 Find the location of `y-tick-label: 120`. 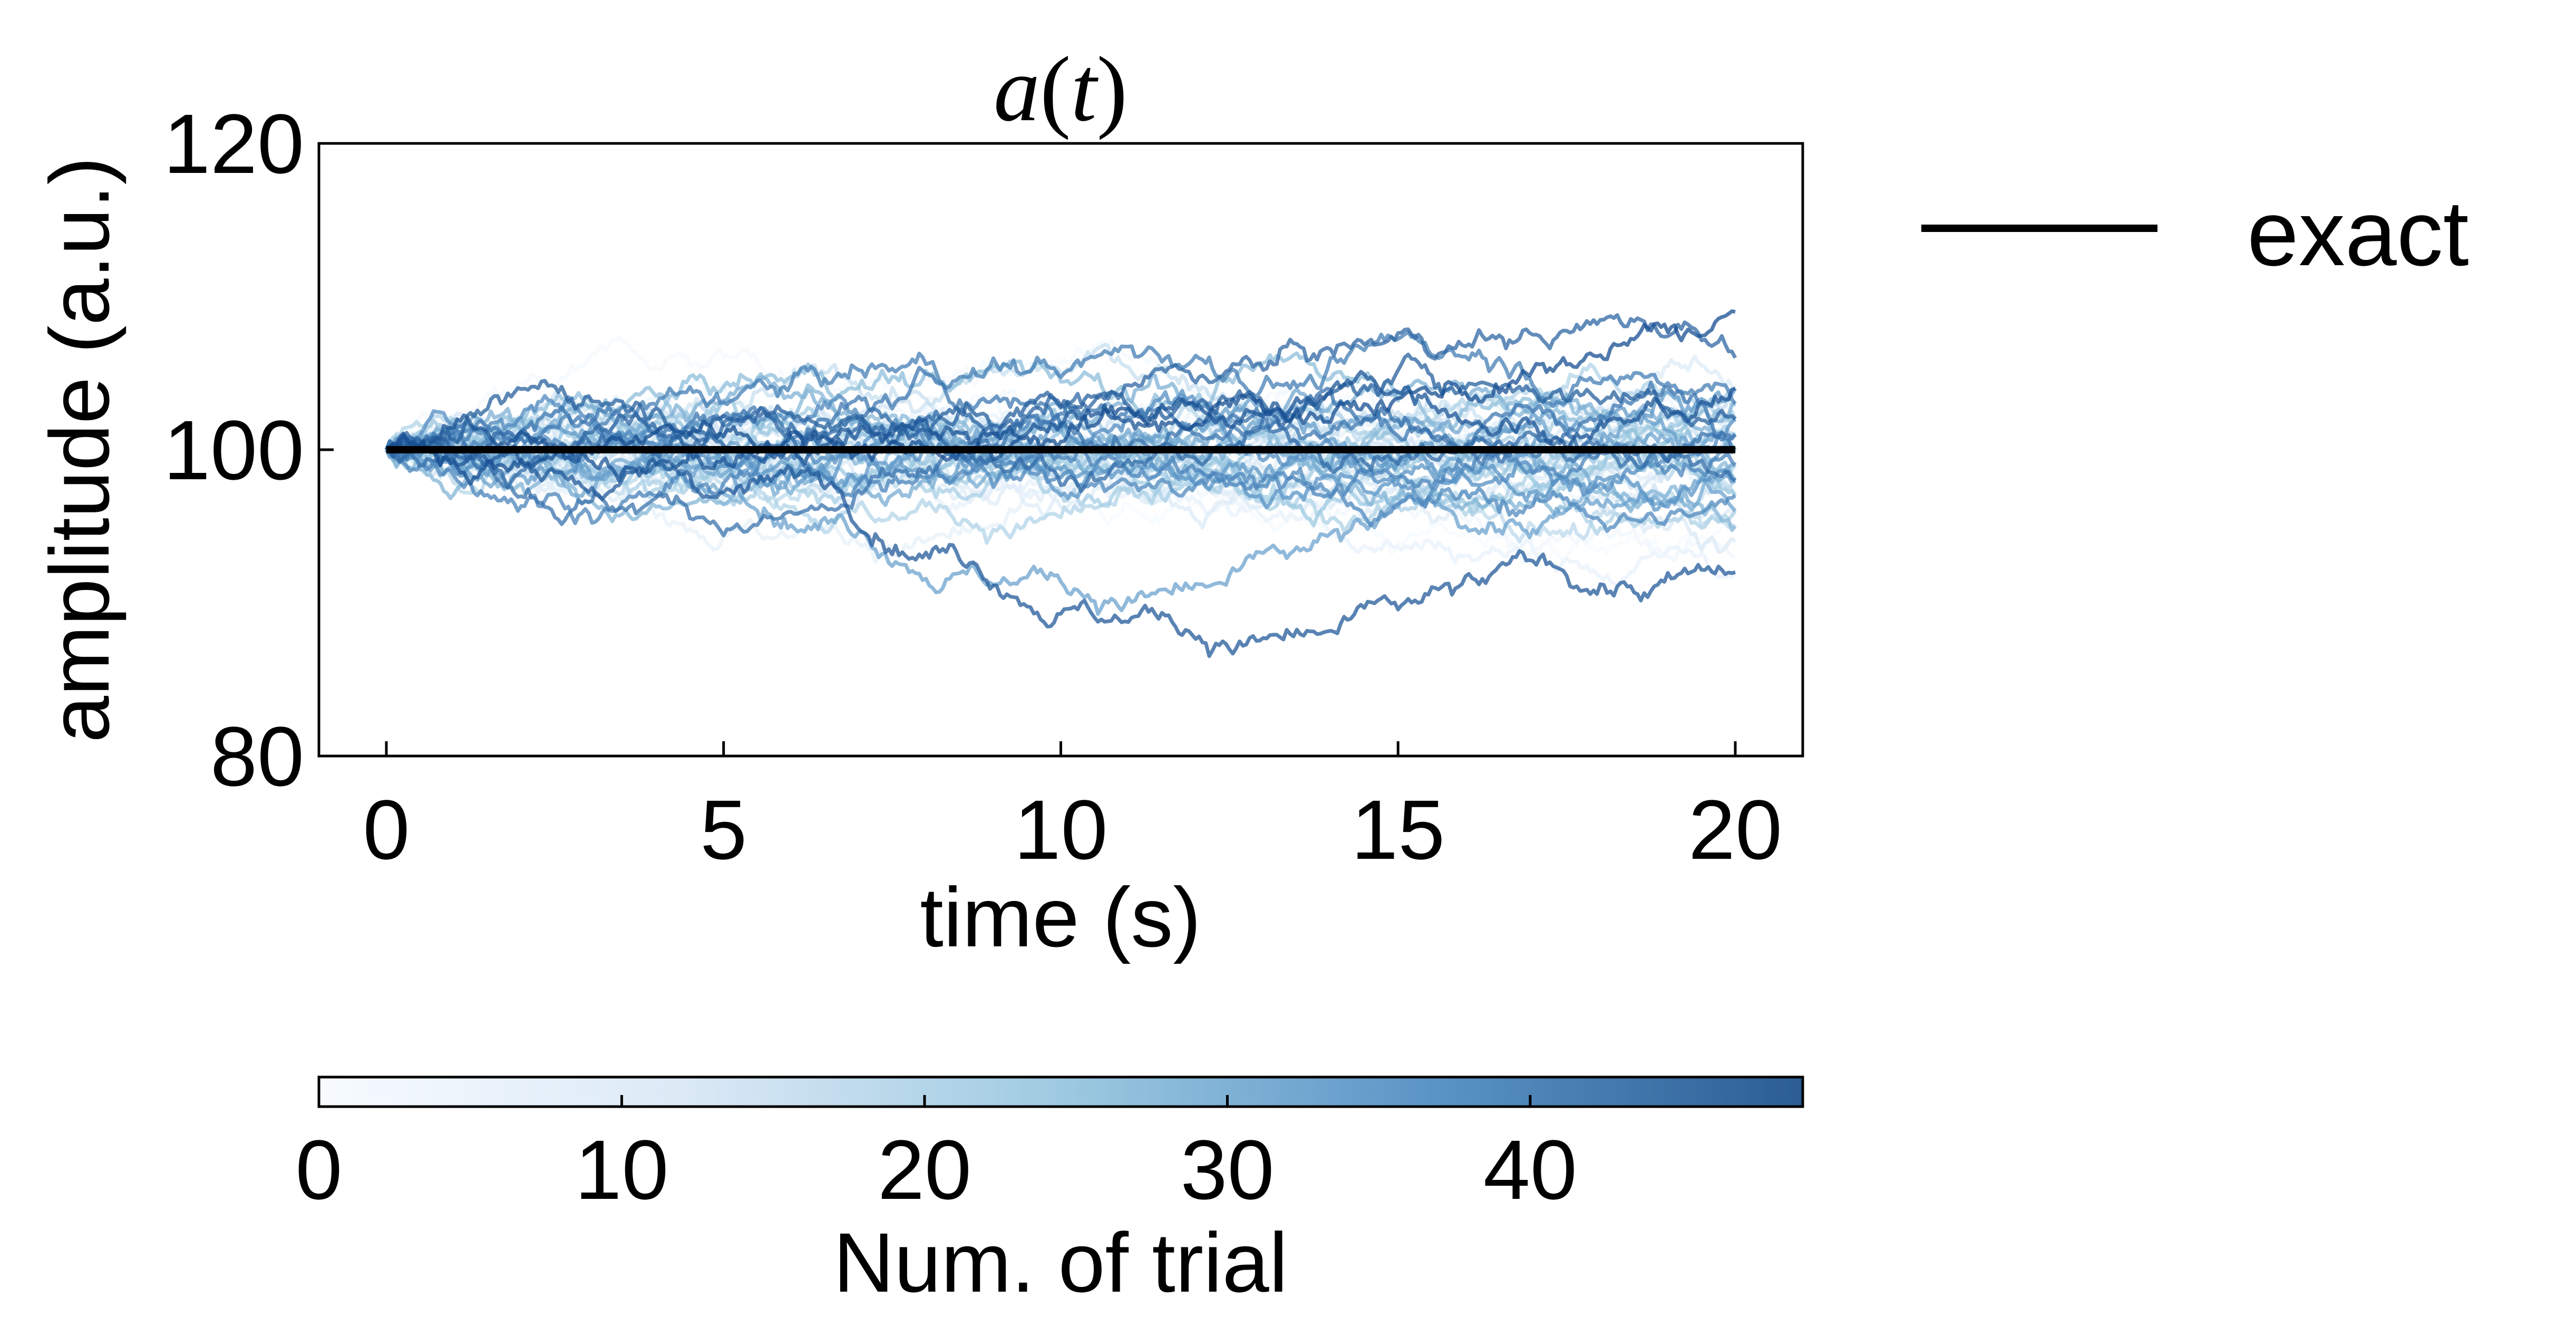

y-tick-label: 120 is located at coordinates (233, 143).